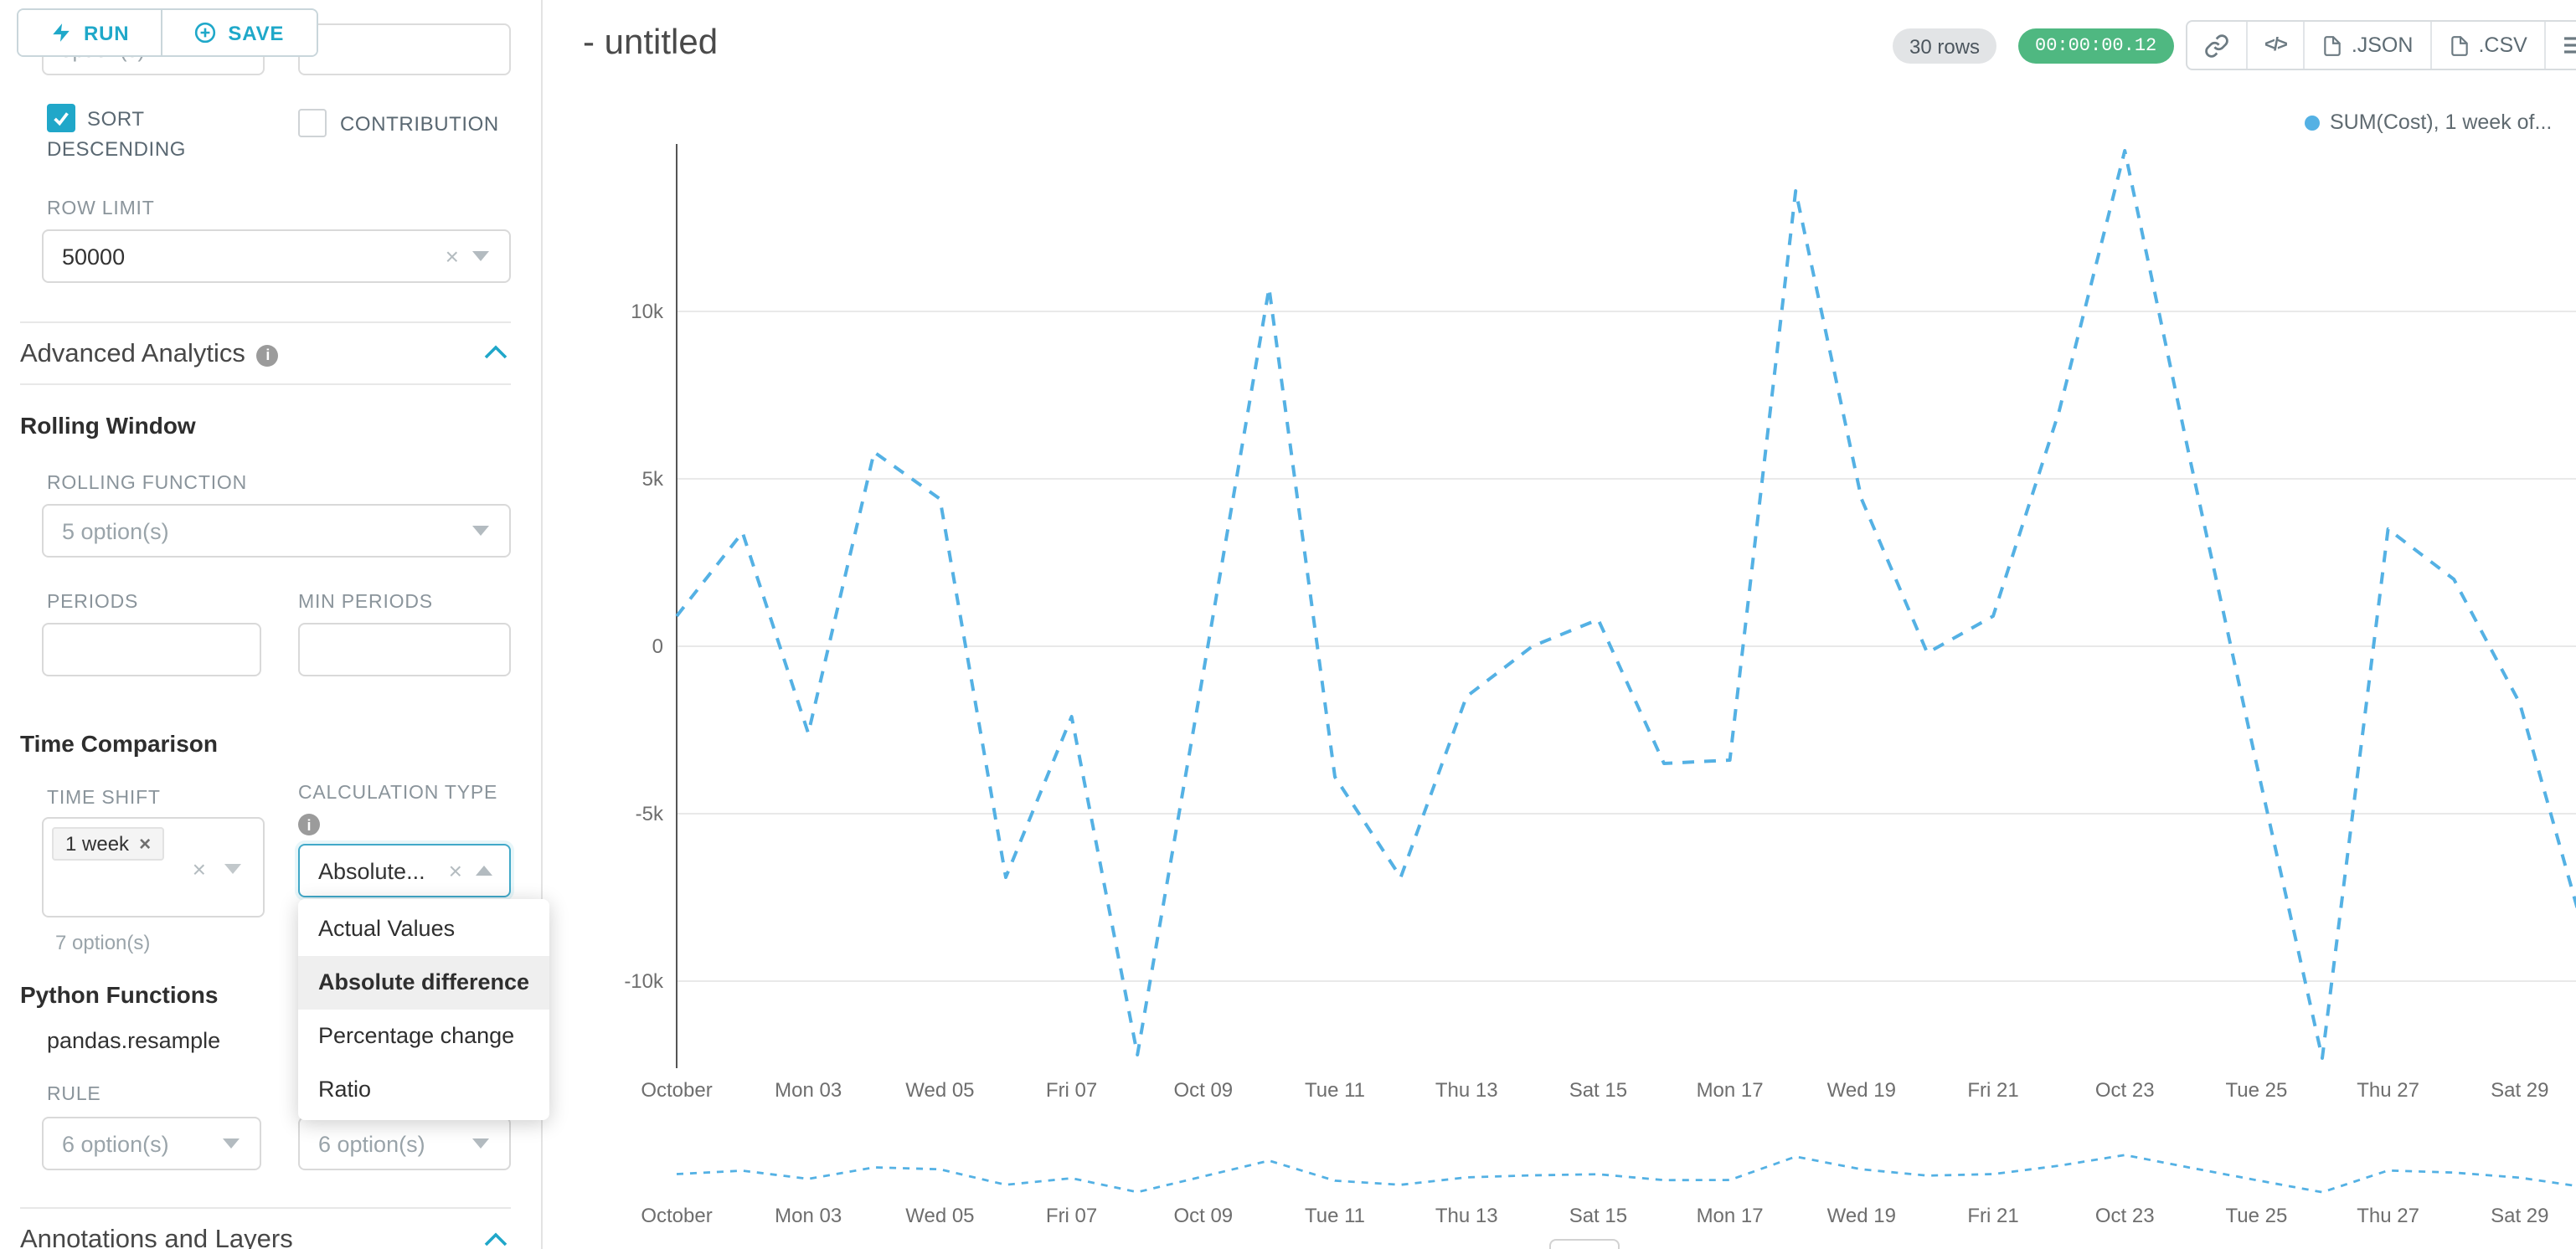 This screenshot has height=1249, width=2576. I want to click on advanced-analytics-header: Advanced Analytics i, so click(149, 355).